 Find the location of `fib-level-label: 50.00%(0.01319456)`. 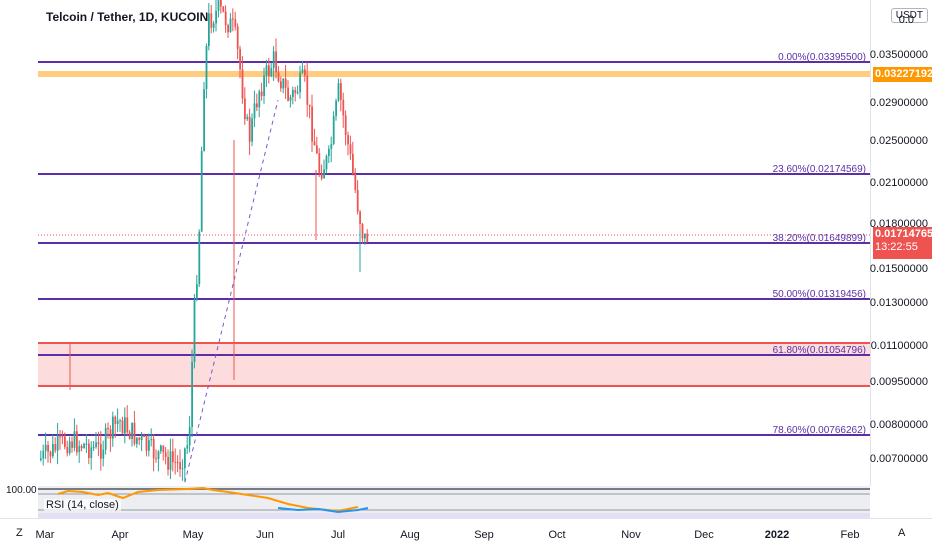

fib-level-label: 50.00%(0.01319456) is located at coordinates (819, 294).